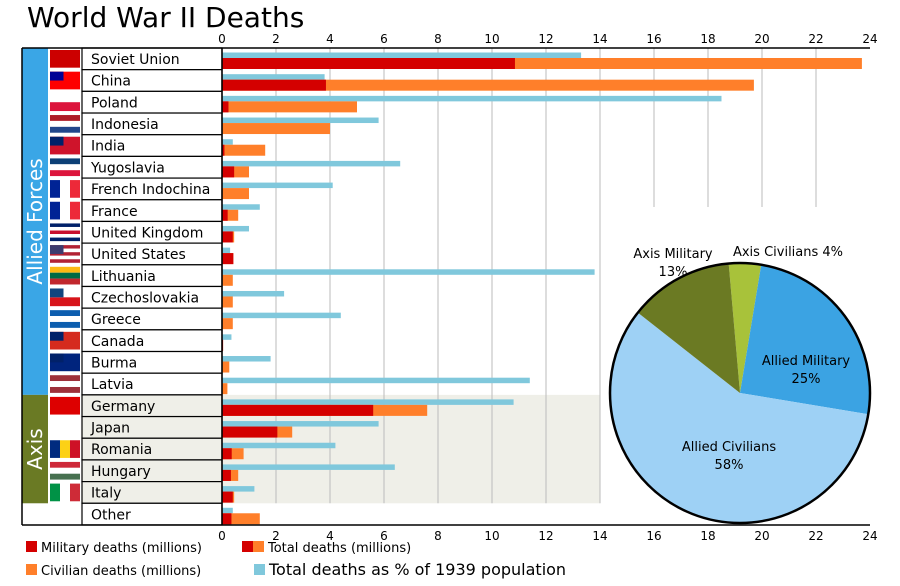  What do you see at coordinates (384, 39) in the screenshot?
I see `x-tick-label-top: 6` at bounding box center [384, 39].